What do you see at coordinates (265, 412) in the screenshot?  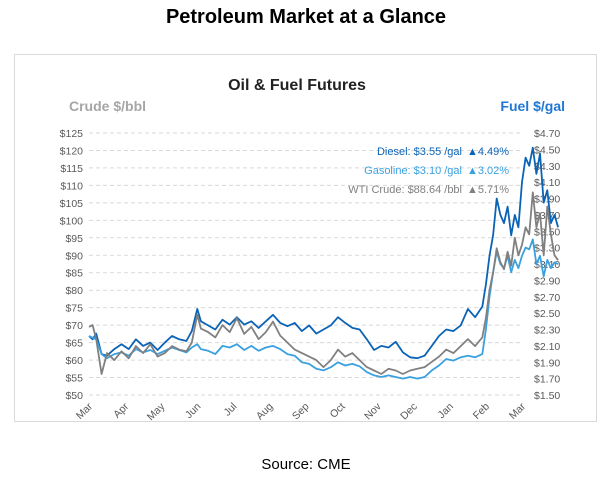 I see `x-tick-label: Aug` at bounding box center [265, 412].